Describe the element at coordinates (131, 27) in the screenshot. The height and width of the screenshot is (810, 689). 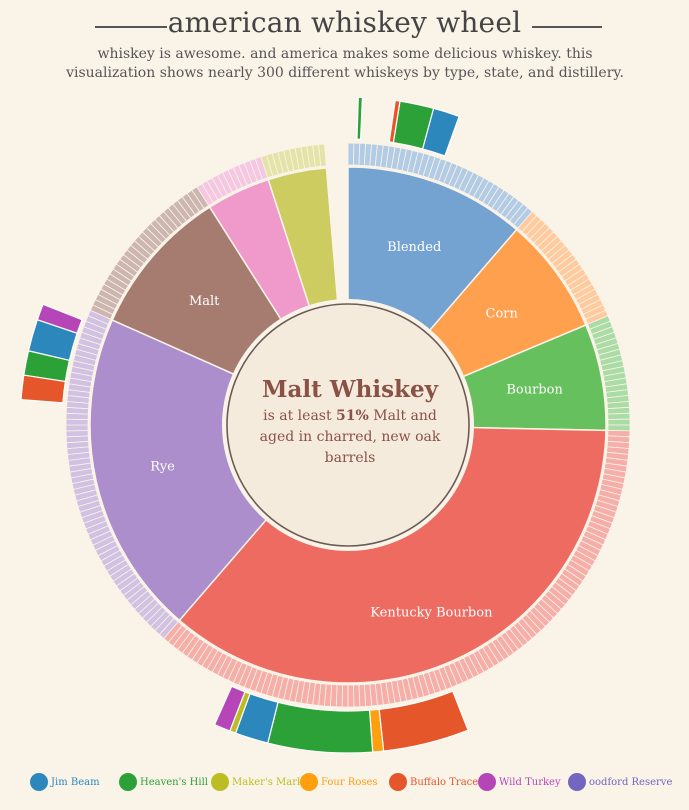
I see `title-rule-left` at that location.